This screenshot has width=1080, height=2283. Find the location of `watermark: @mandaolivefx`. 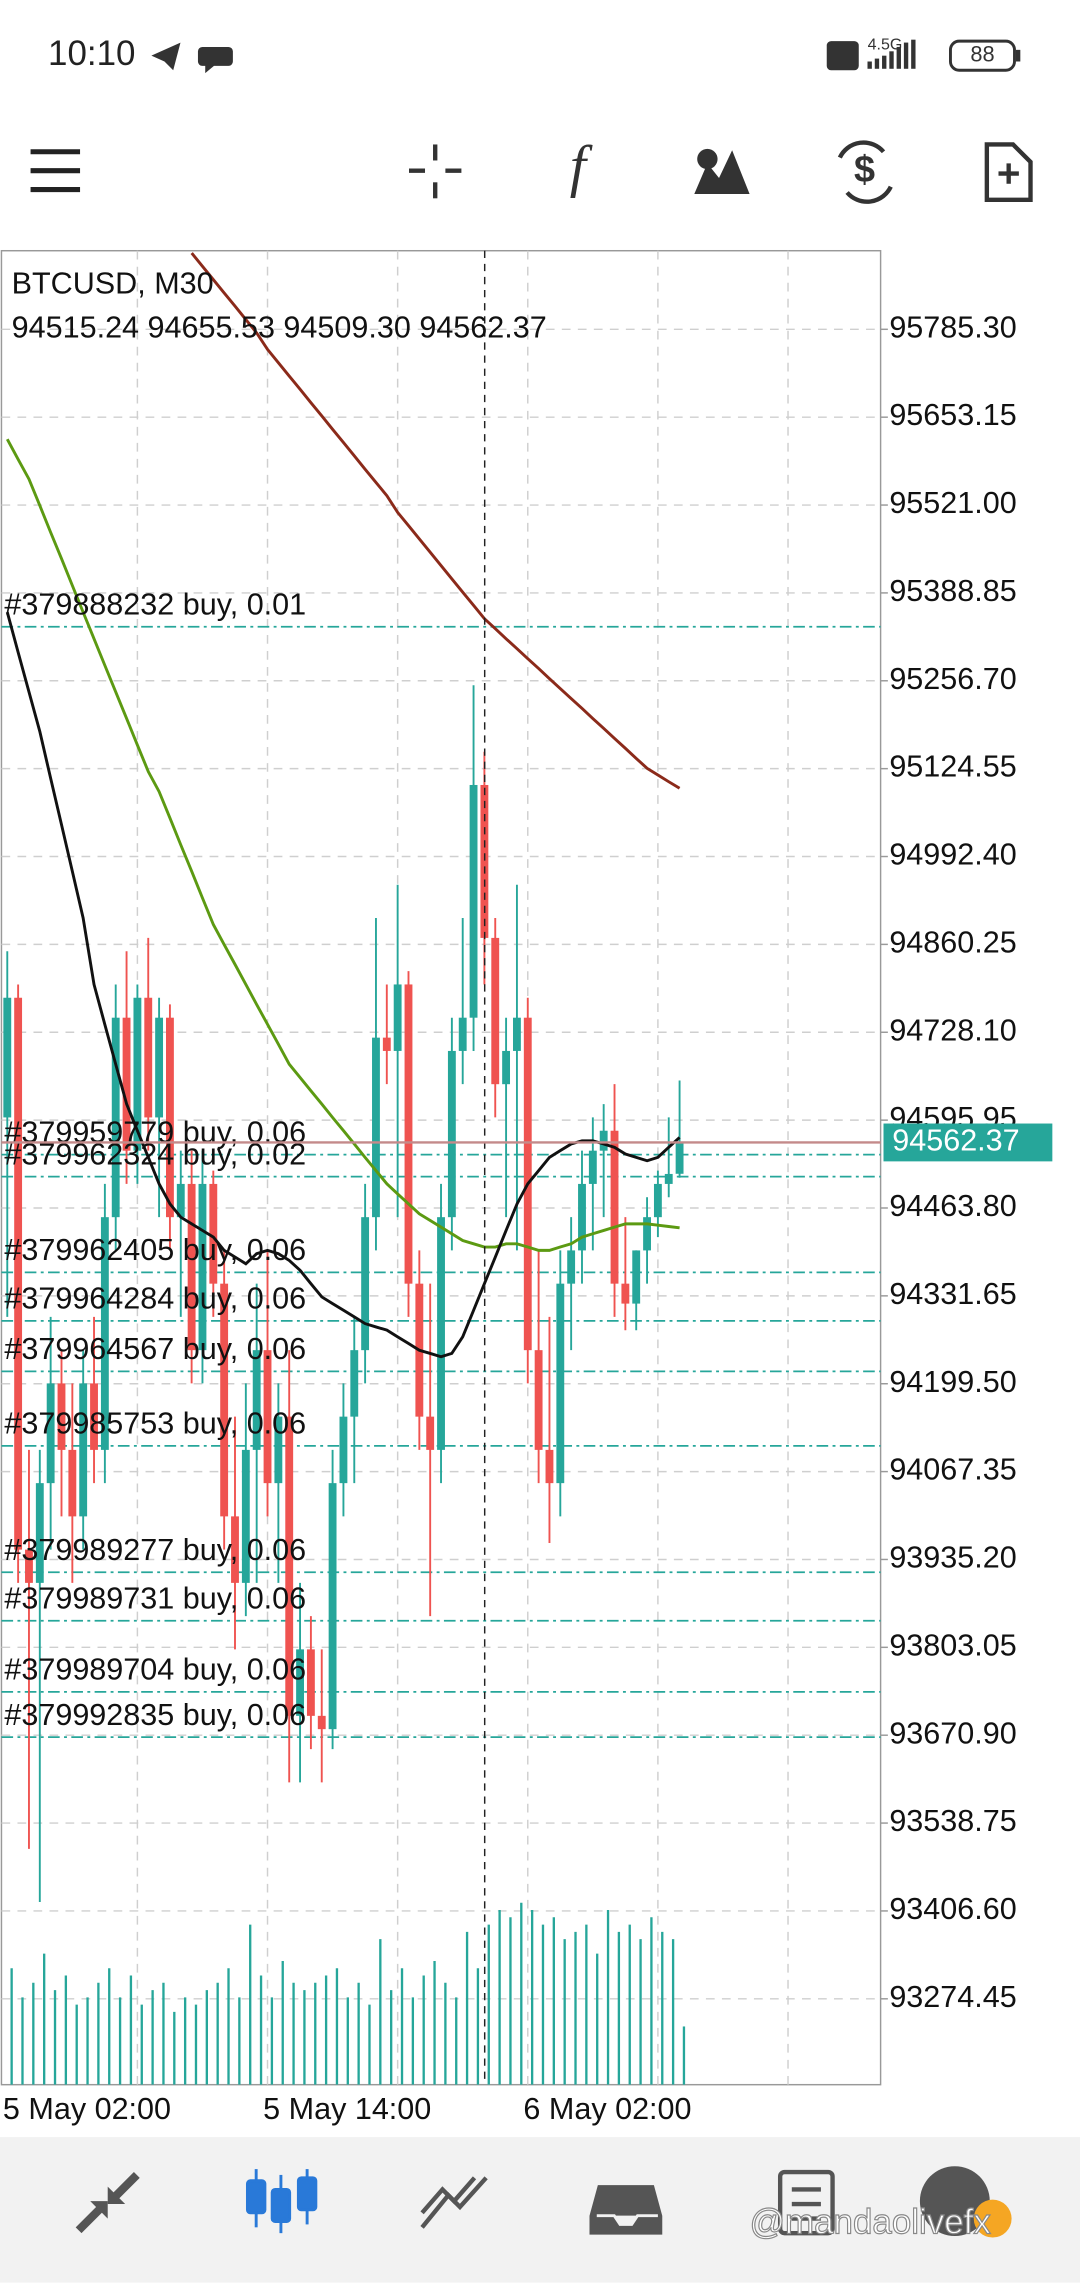

watermark: @mandaolivefx is located at coordinates (871, 2222).